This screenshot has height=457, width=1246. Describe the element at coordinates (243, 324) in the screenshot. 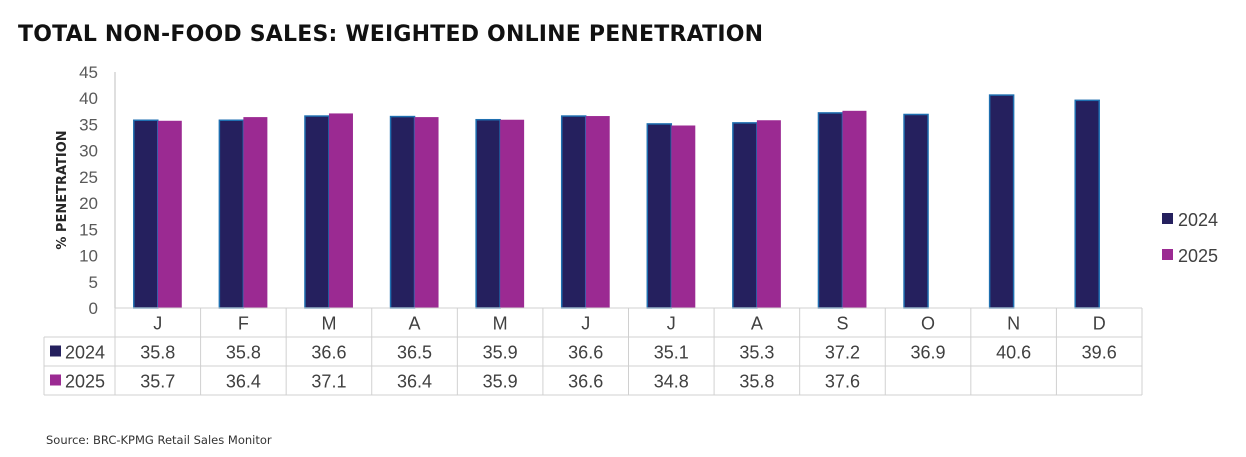

I see `x-category-label: F` at that location.